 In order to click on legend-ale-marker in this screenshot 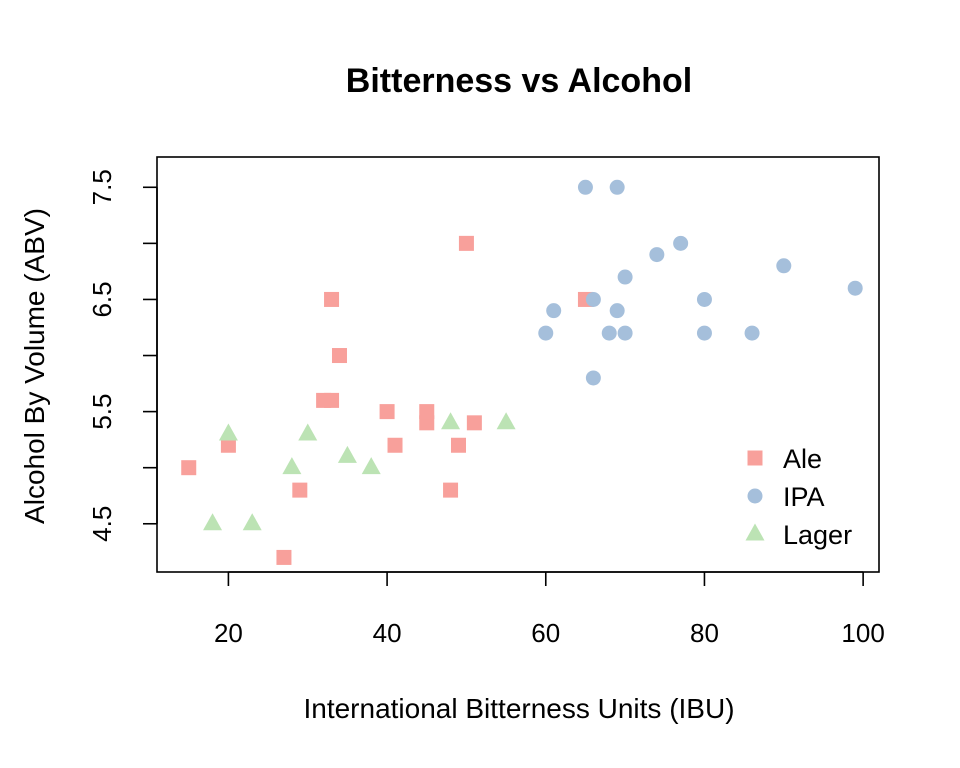, I will do `click(755, 458)`.